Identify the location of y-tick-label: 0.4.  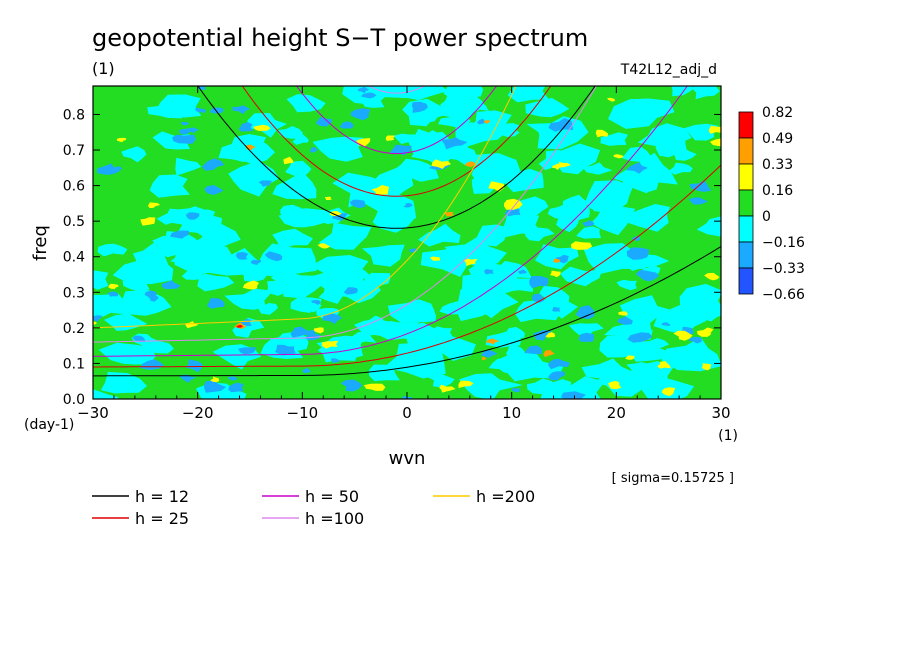
(74, 258).